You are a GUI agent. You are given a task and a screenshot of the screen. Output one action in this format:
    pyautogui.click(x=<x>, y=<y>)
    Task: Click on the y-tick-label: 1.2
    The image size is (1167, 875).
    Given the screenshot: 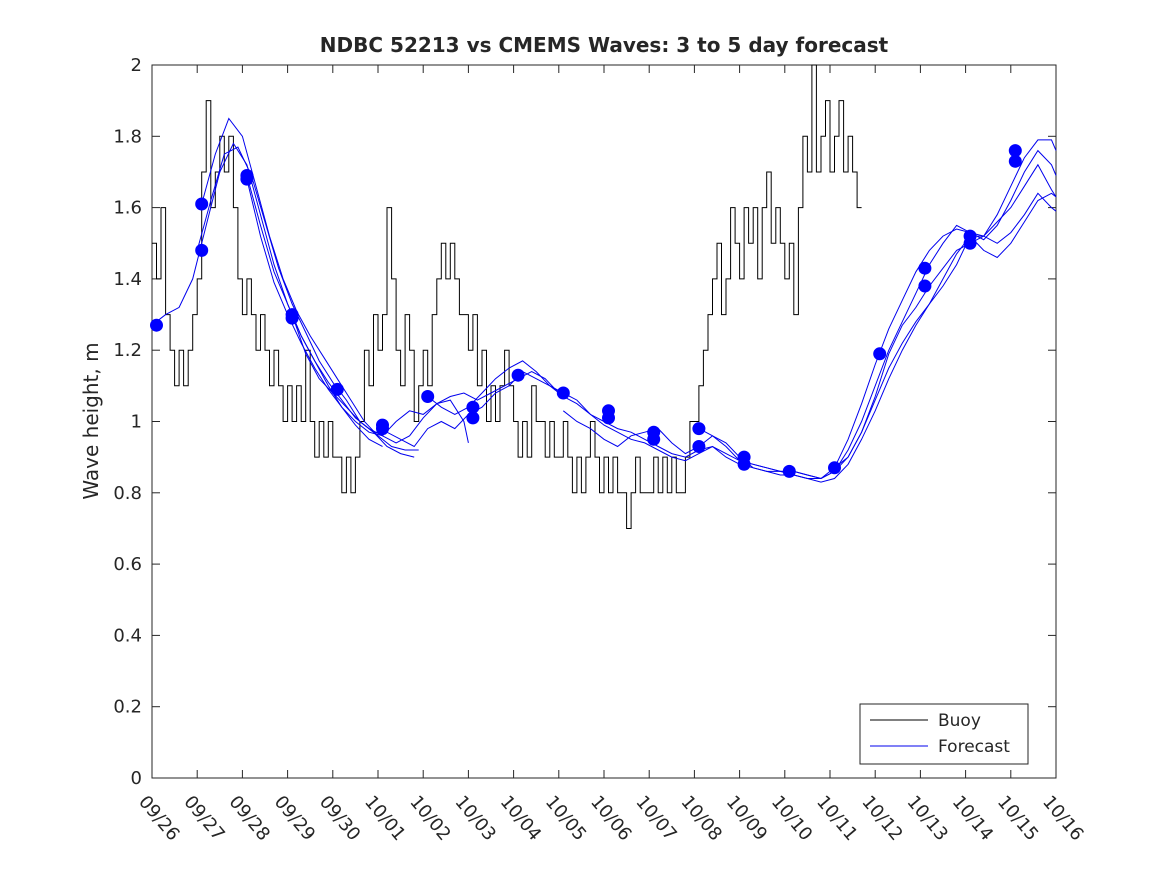 What is the action you would take?
    pyautogui.click(x=127, y=350)
    